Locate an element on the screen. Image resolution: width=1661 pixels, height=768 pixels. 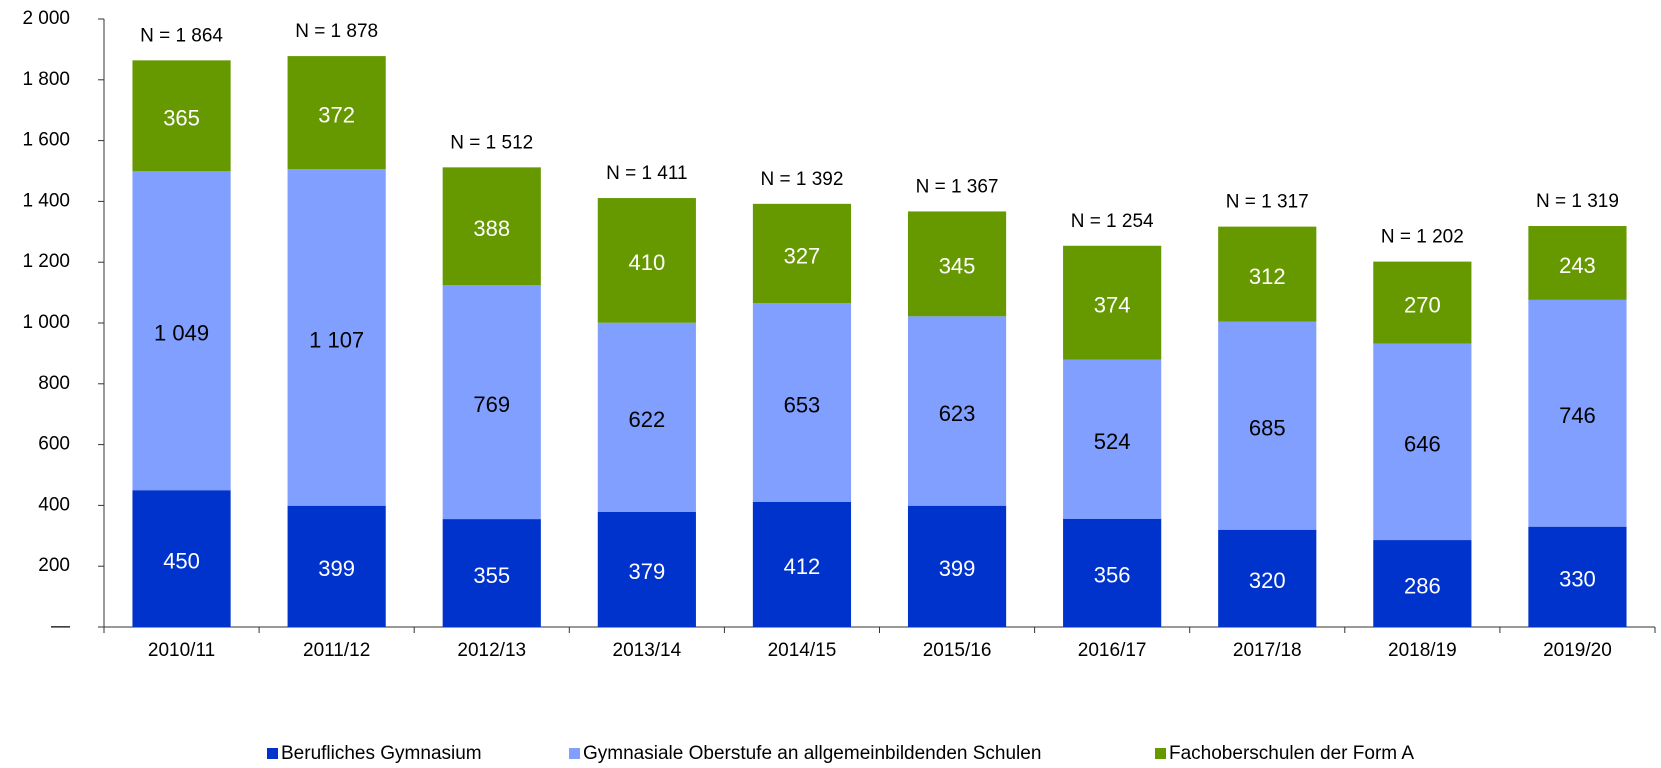
data-label: 769 is located at coordinates (491, 404).